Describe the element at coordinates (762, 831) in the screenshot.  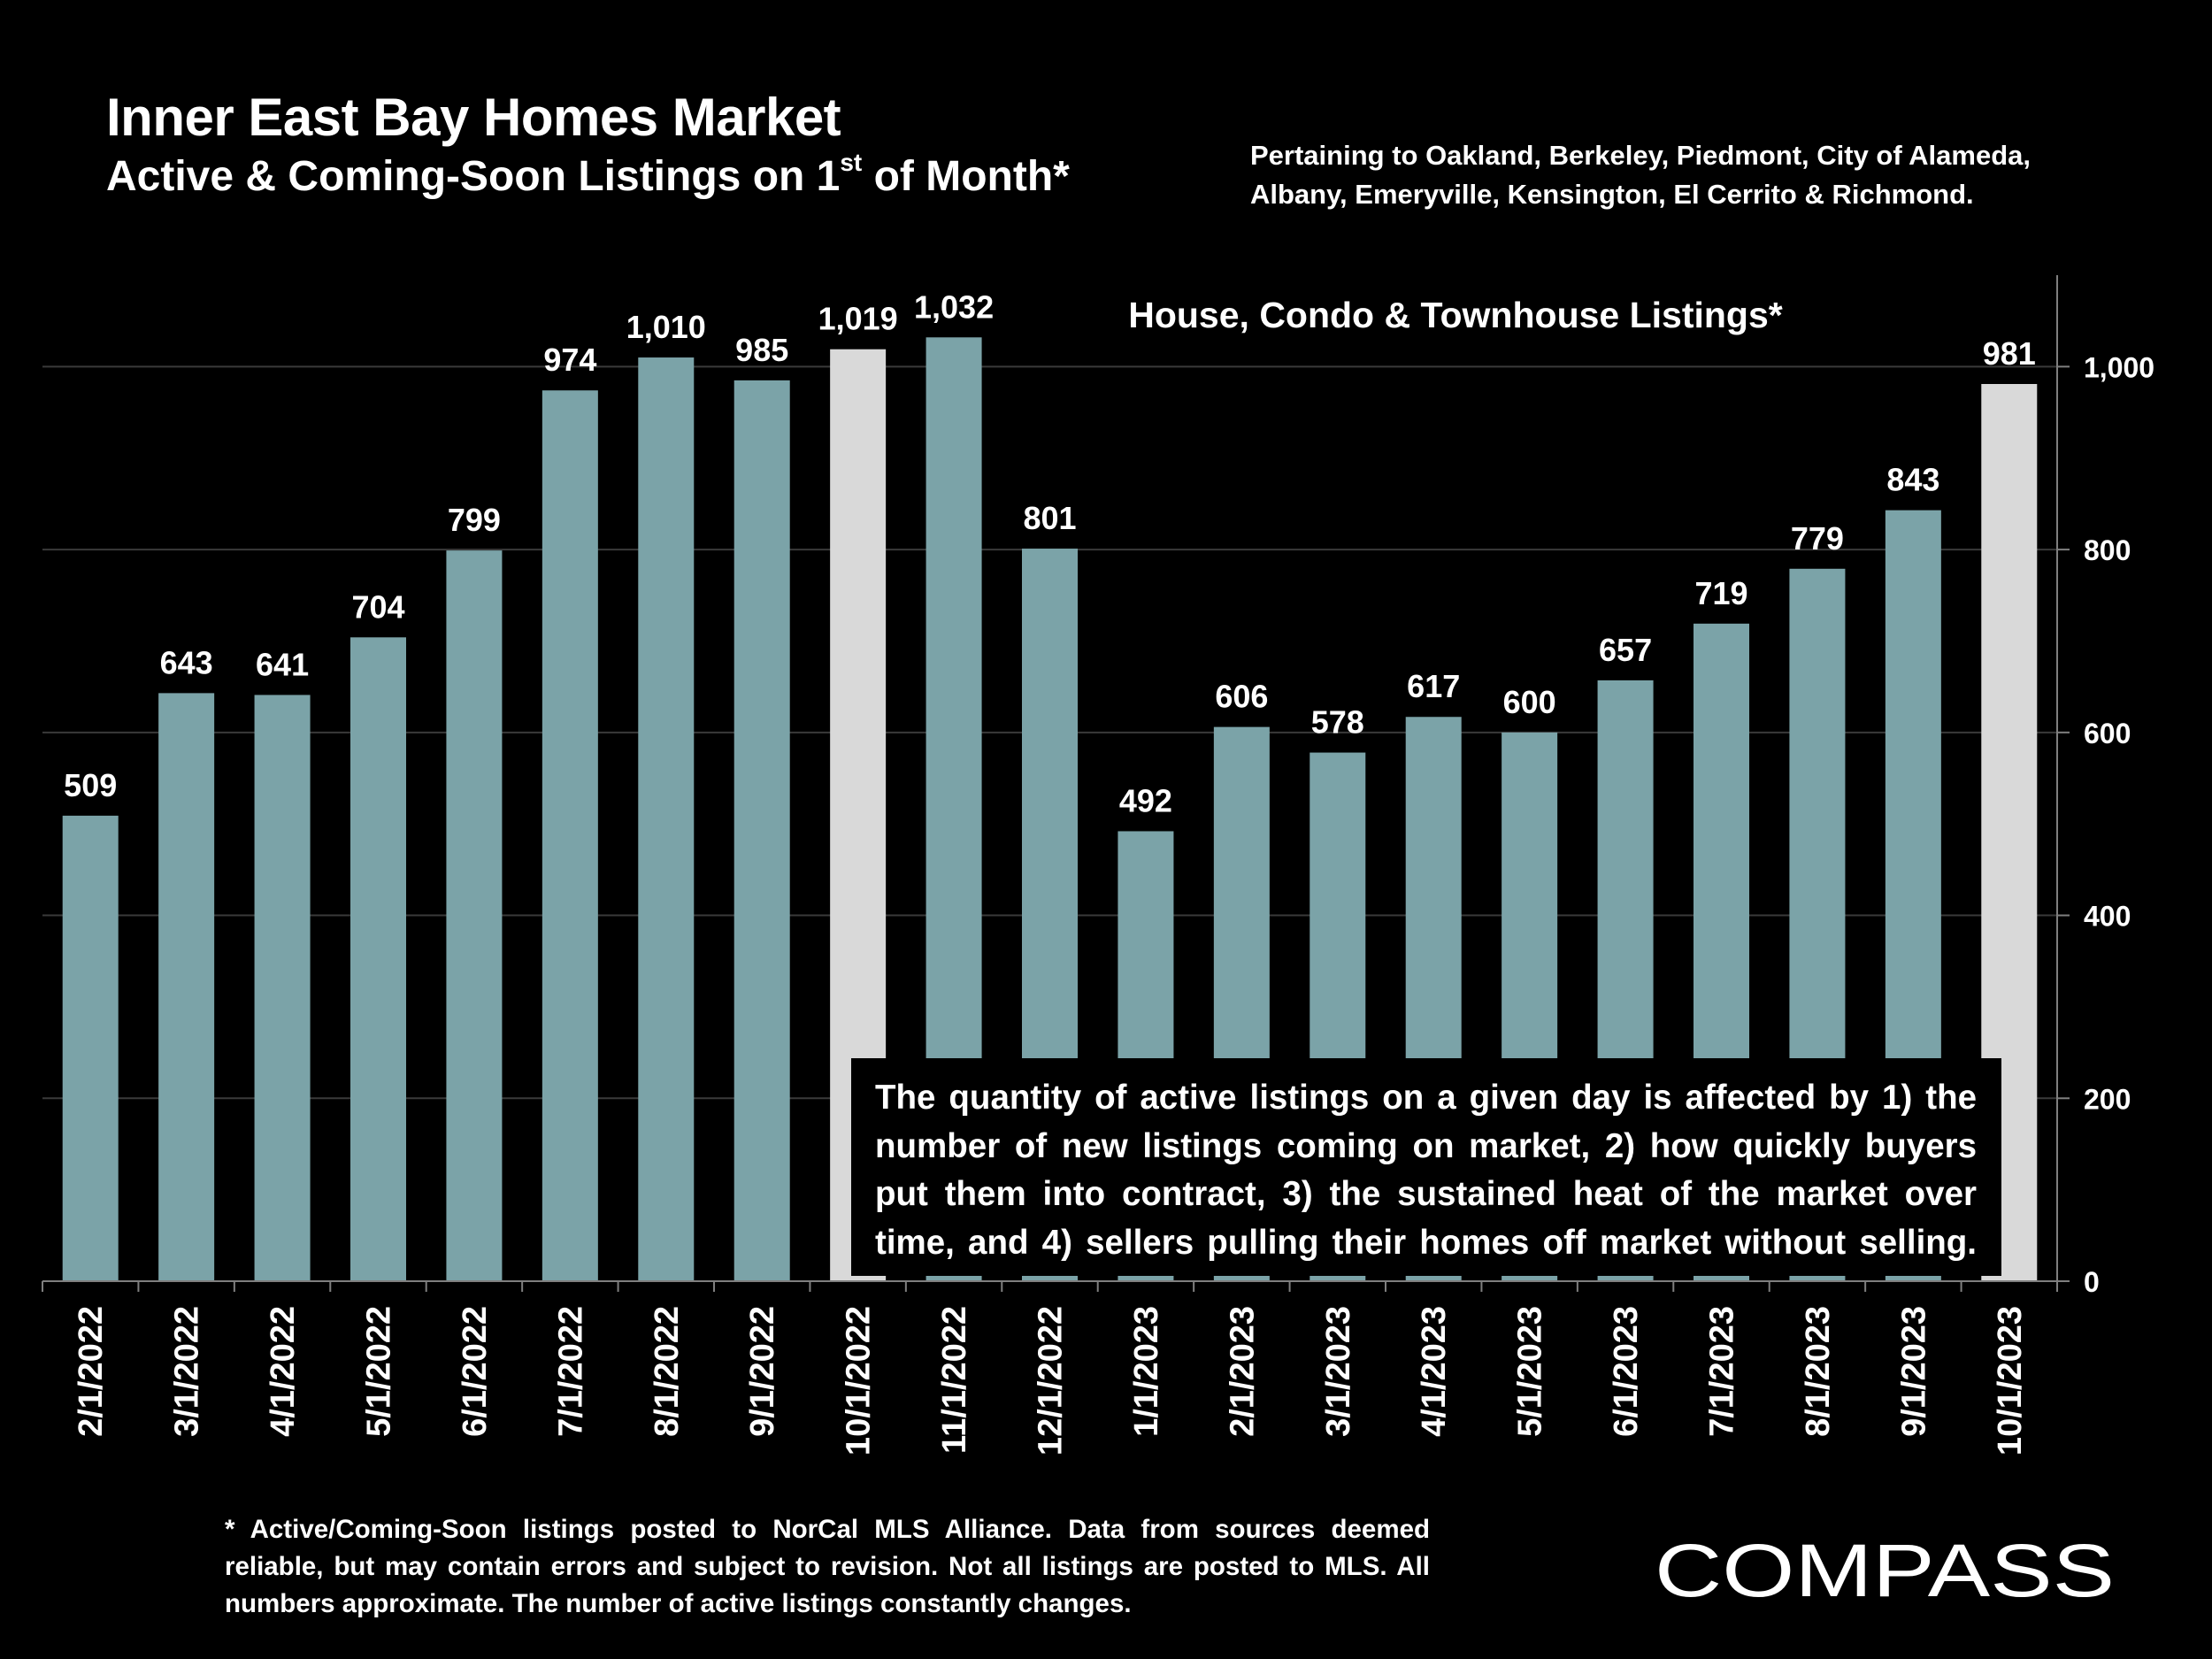
I see `bar-9-1-2022` at that location.